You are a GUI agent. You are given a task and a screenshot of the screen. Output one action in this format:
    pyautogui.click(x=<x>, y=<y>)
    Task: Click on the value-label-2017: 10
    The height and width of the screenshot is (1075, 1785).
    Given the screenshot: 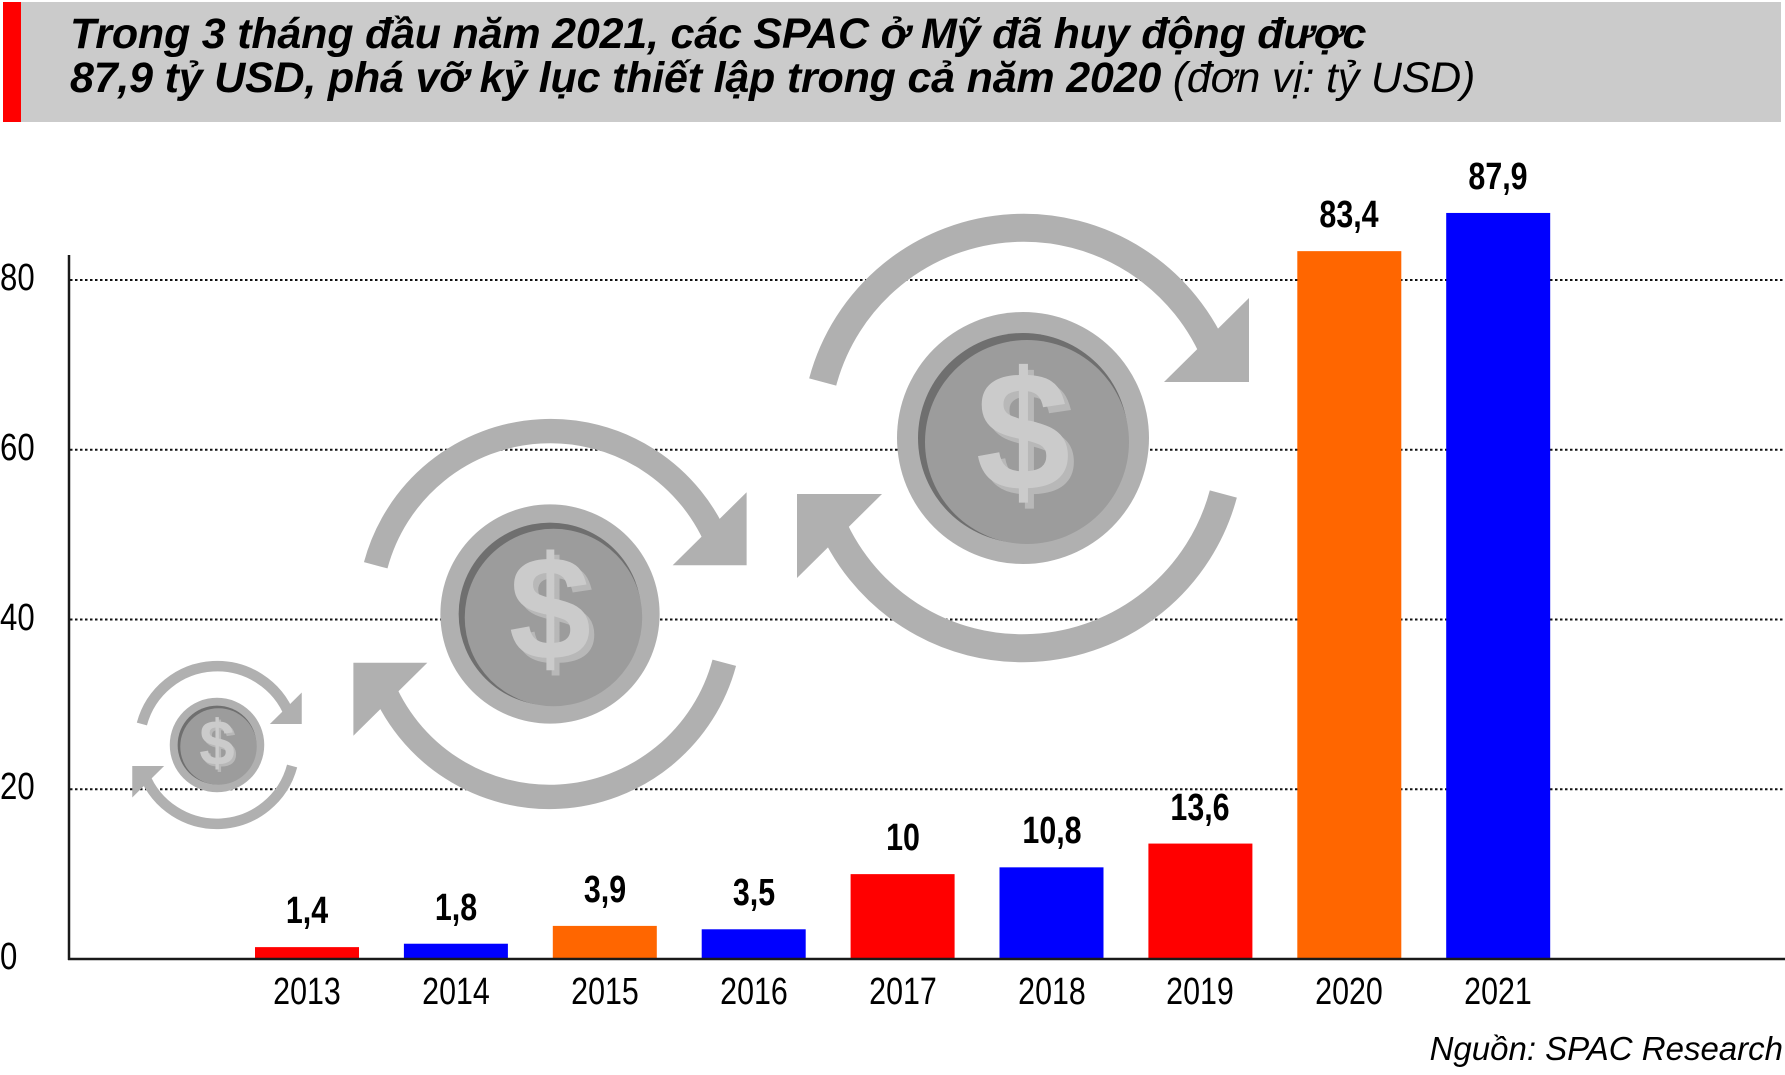 What is the action you would take?
    pyautogui.click(x=902, y=838)
    